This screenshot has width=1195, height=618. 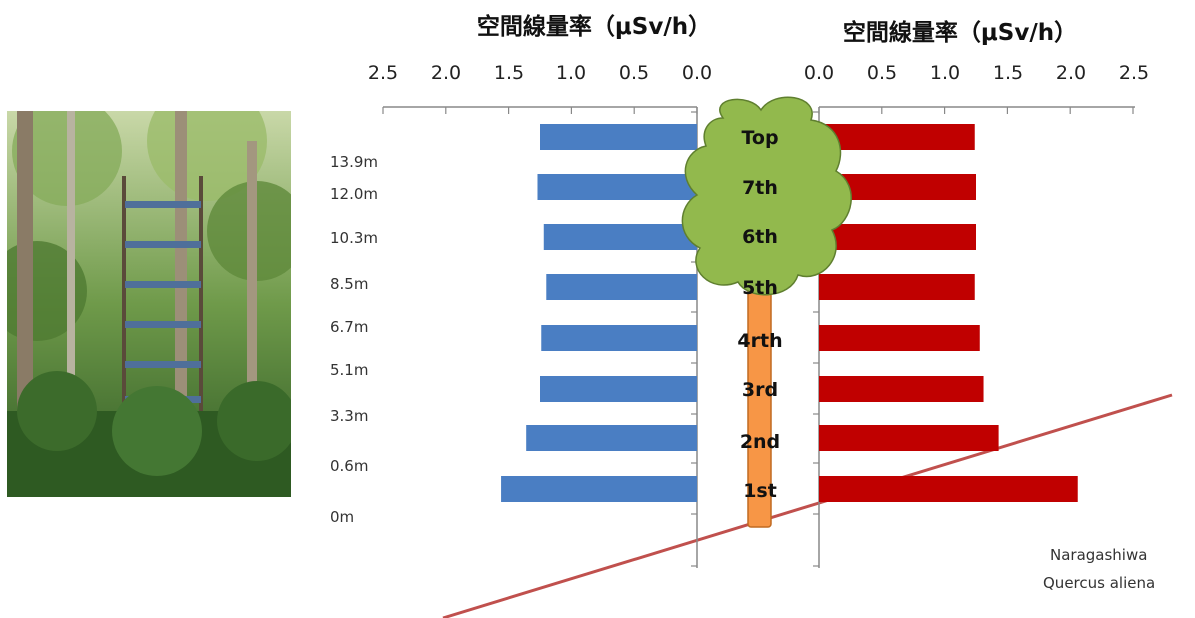 What do you see at coordinates (634, 73) in the screenshot?
I see `left-tick-label: 0.5` at bounding box center [634, 73].